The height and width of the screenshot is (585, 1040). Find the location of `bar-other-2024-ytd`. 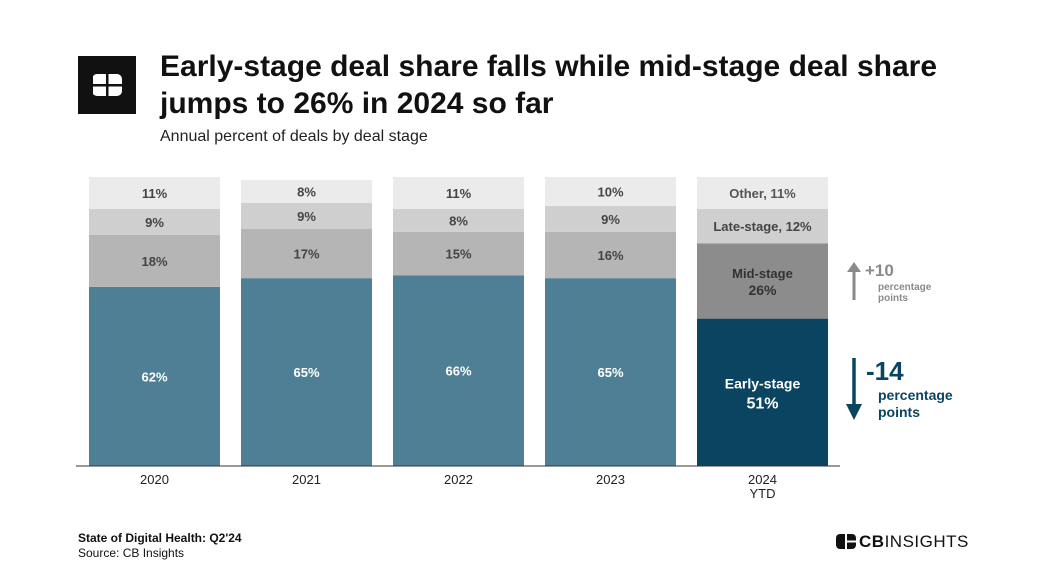

bar-other-2024-ytd is located at coordinates (762, 193).